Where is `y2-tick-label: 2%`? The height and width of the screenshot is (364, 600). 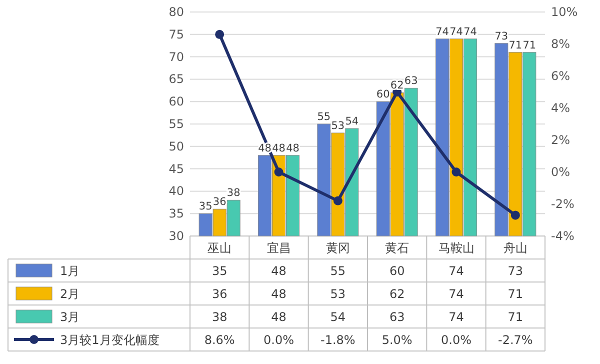 y2-tick-label: 2% is located at coordinates (560, 140).